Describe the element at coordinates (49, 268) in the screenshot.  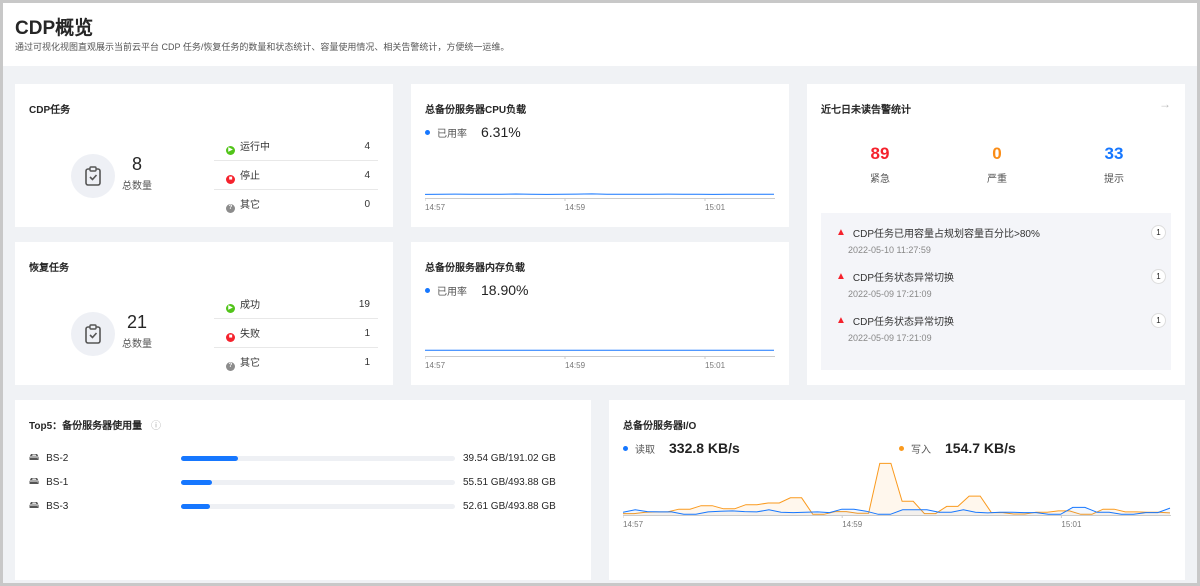
I see `card-title: 恢复任务` at that location.